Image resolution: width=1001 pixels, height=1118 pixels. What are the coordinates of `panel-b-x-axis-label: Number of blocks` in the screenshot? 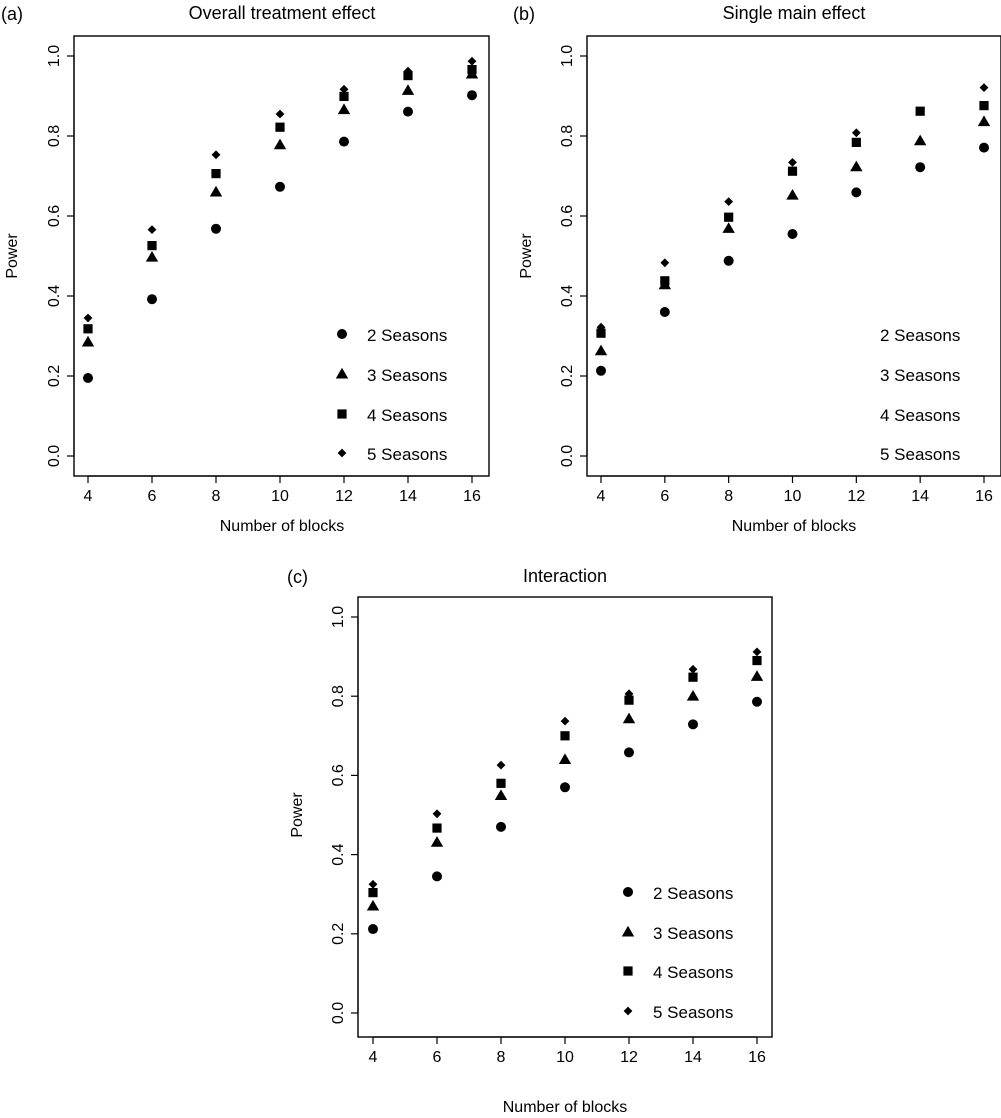 It's located at (794, 526).